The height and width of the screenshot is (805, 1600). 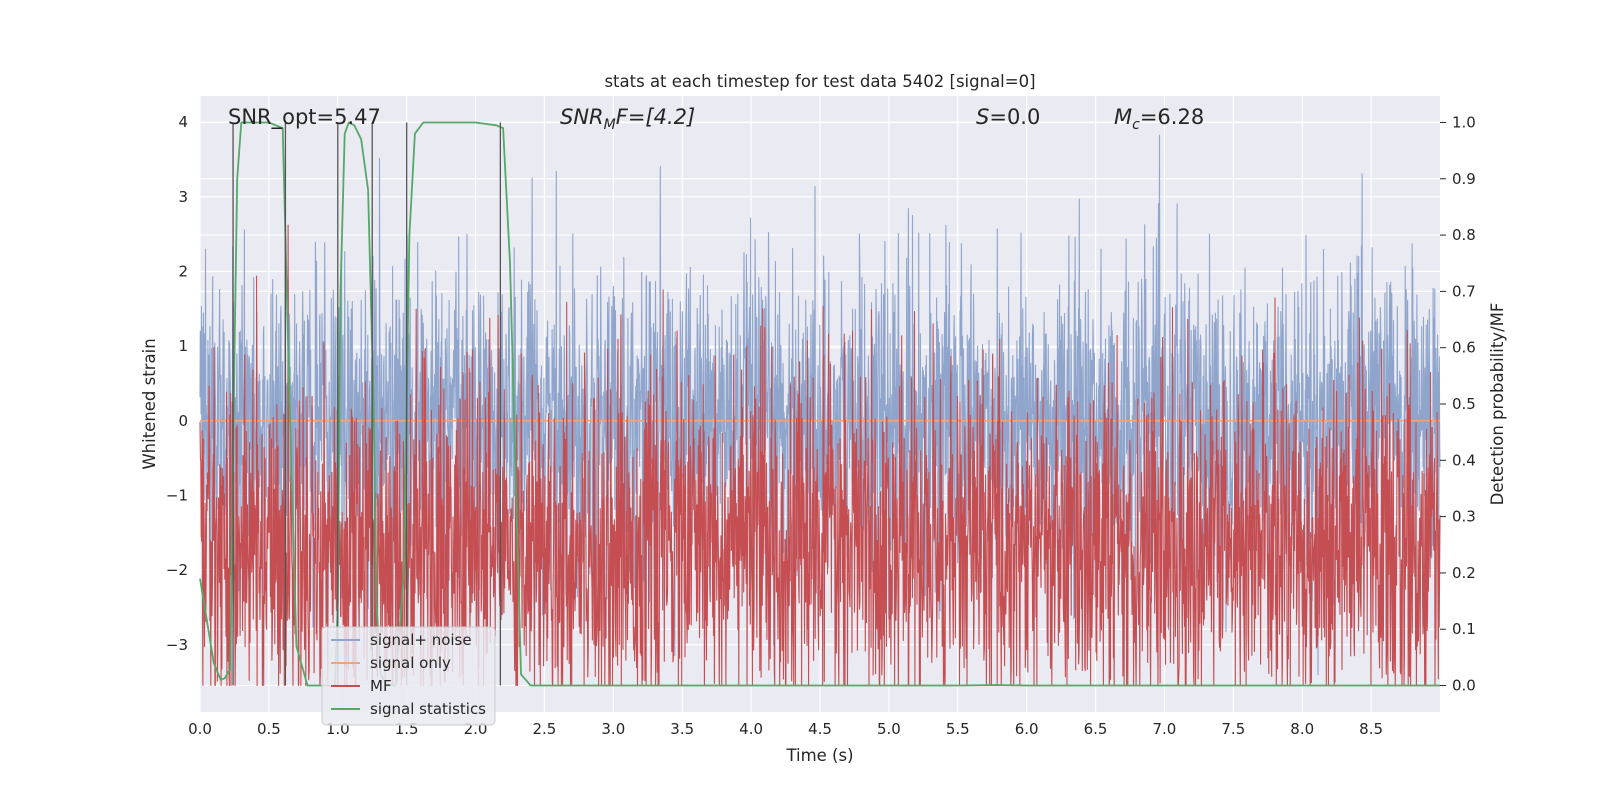 I want to click on y-right-tick-label: 0.8, so click(x=1464, y=235).